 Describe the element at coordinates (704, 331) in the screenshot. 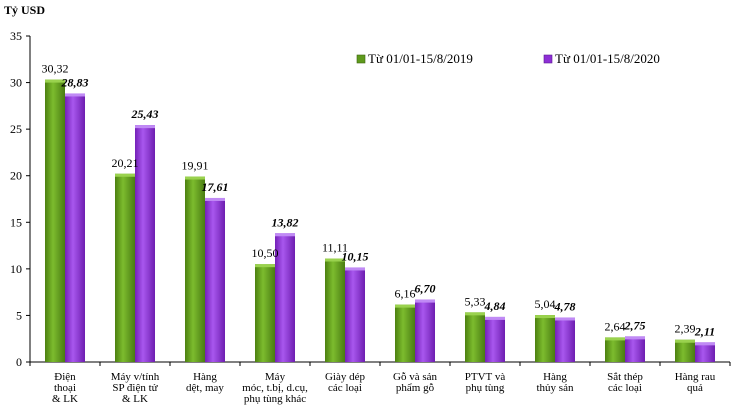

I see `data-label-2020: 2,11` at that location.